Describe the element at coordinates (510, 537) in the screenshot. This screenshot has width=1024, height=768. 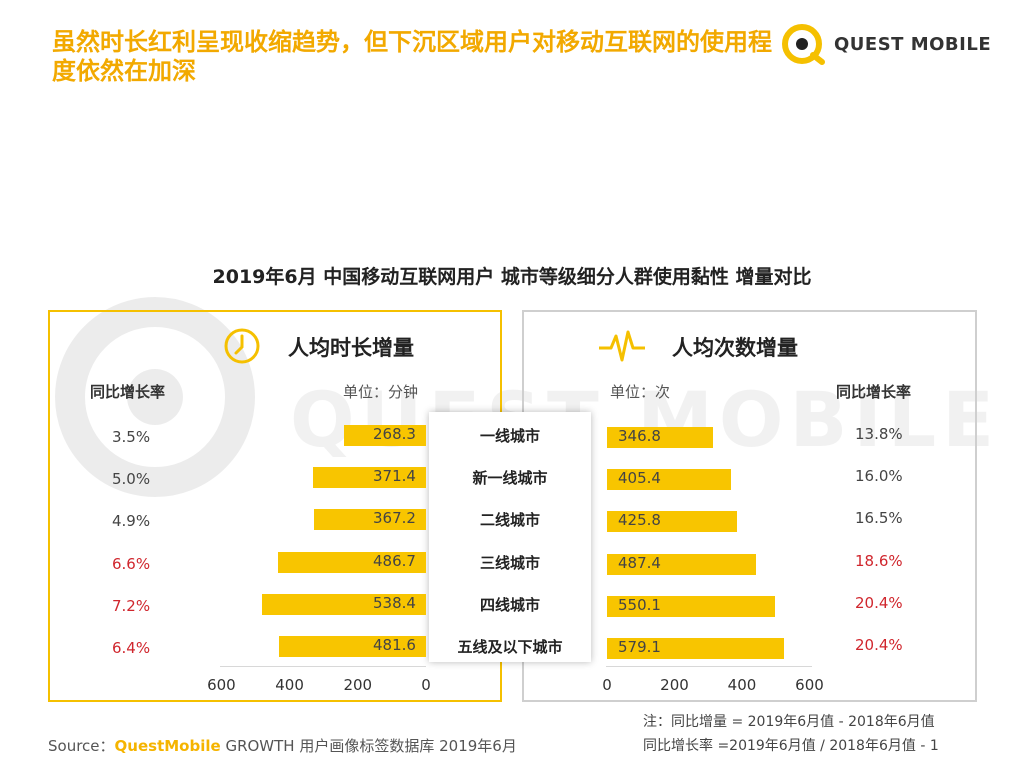
I see `city-label-box` at that location.